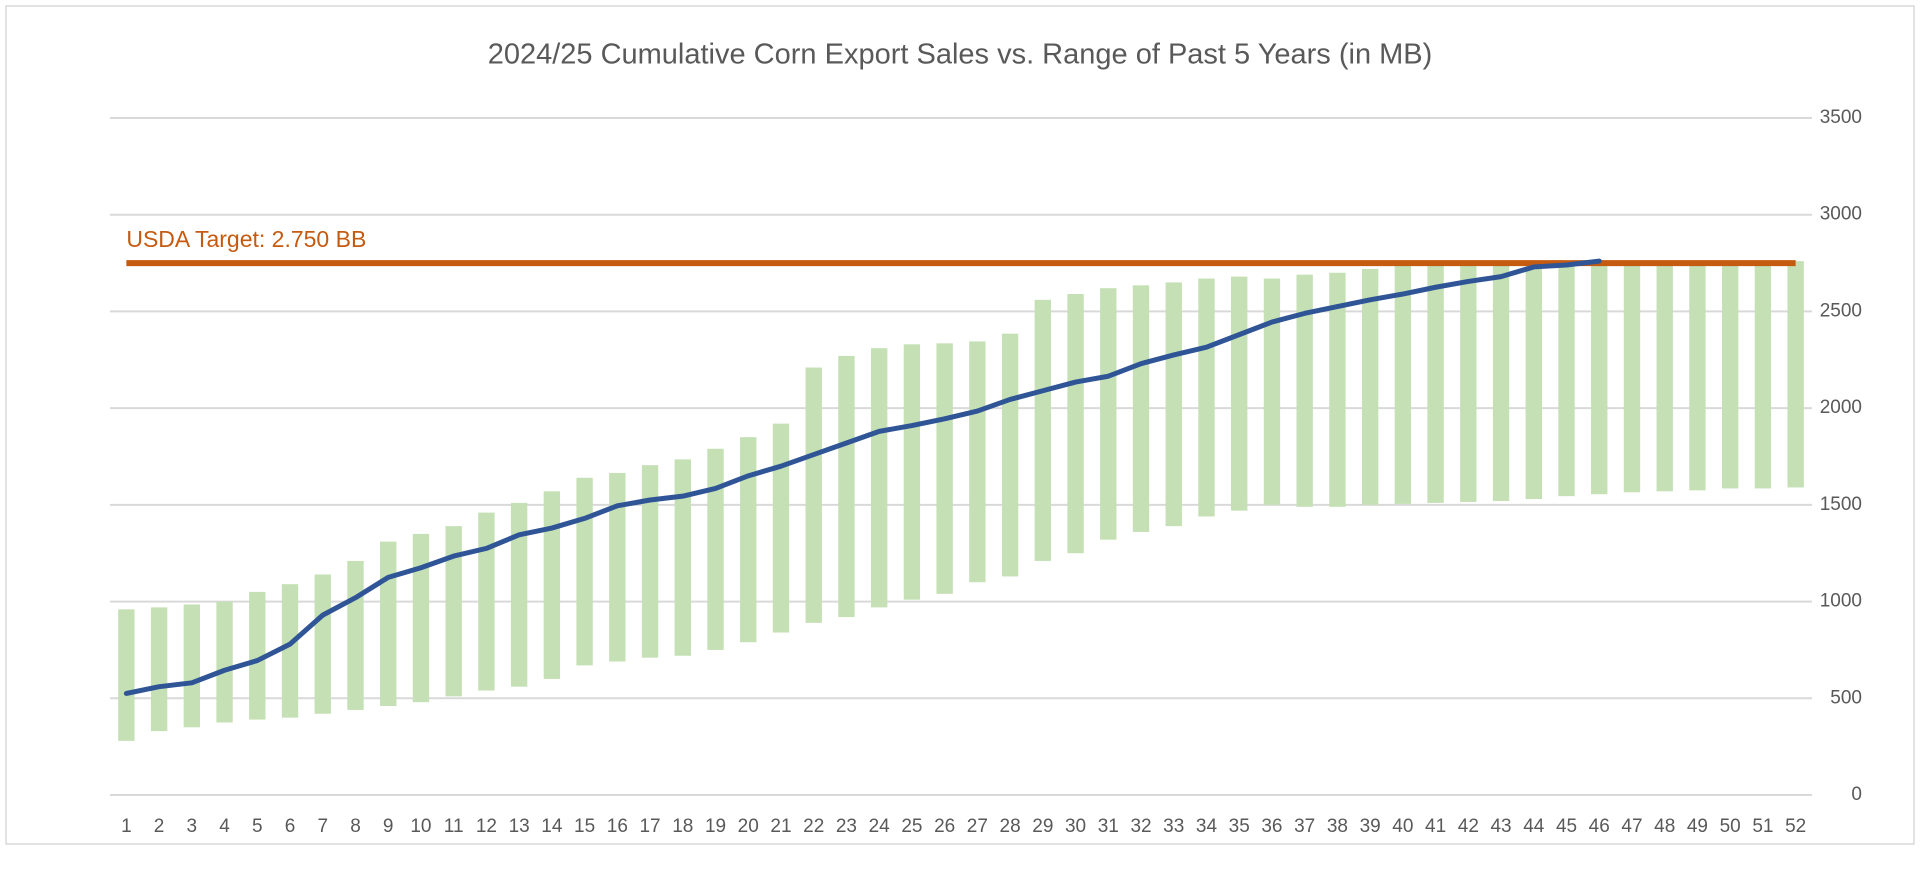  I want to click on x-tick-label: 3, so click(192, 826).